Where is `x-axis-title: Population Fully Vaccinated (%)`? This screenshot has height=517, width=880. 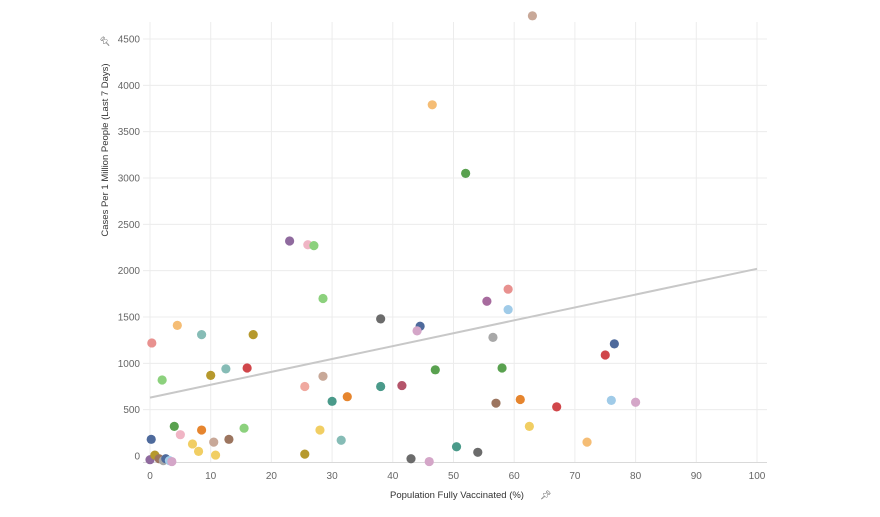 x-axis-title: Population Fully Vaccinated (%) is located at coordinates (457, 495).